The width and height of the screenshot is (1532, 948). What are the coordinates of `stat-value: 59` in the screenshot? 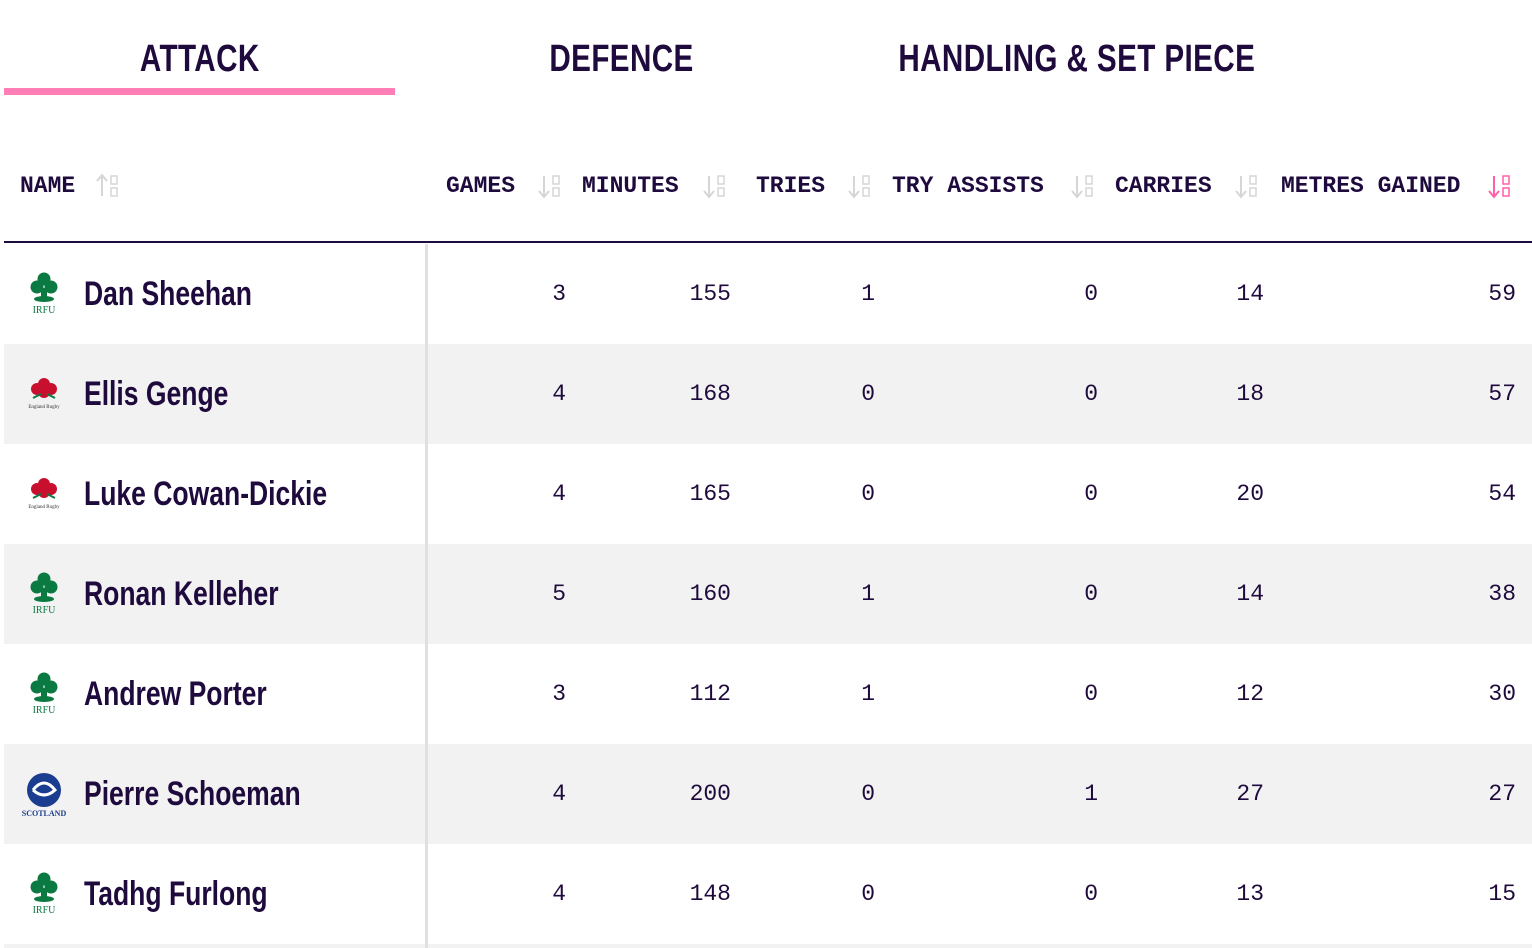 It's located at (1502, 294).